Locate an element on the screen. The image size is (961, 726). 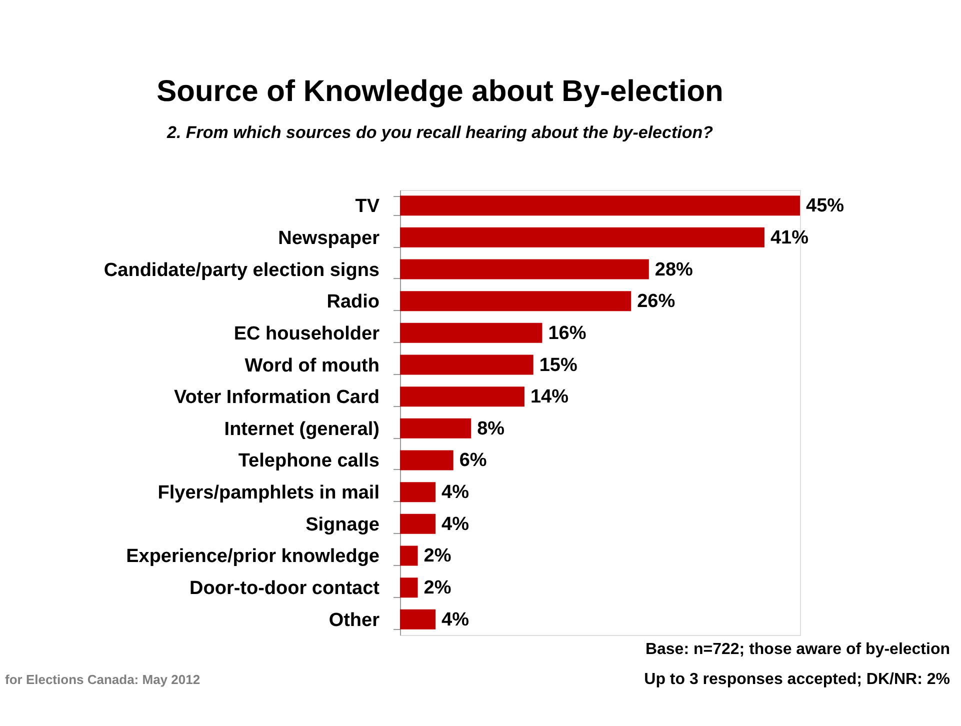
chart-title: Source of Knowledge about By-election is located at coordinates (440, 91).